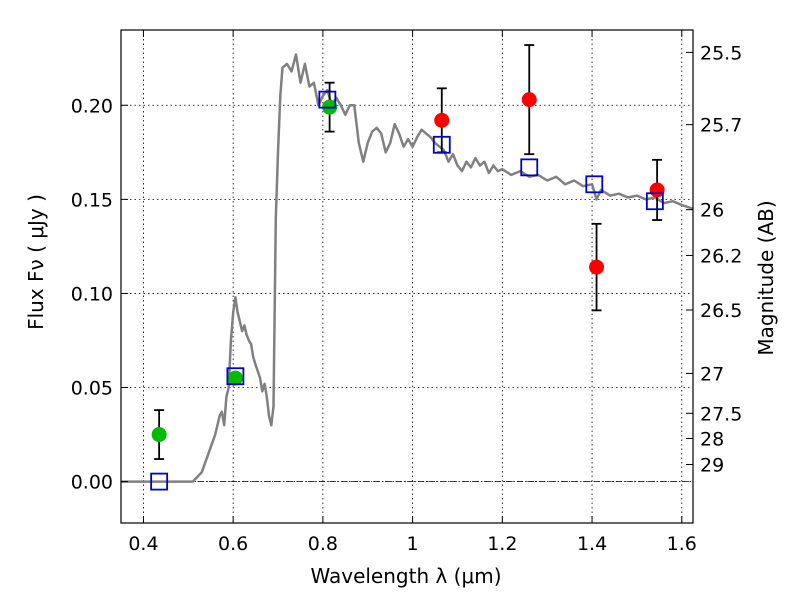 The image size is (800, 600). I want to click on x-tick-label: 1.4, so click(592, 544).